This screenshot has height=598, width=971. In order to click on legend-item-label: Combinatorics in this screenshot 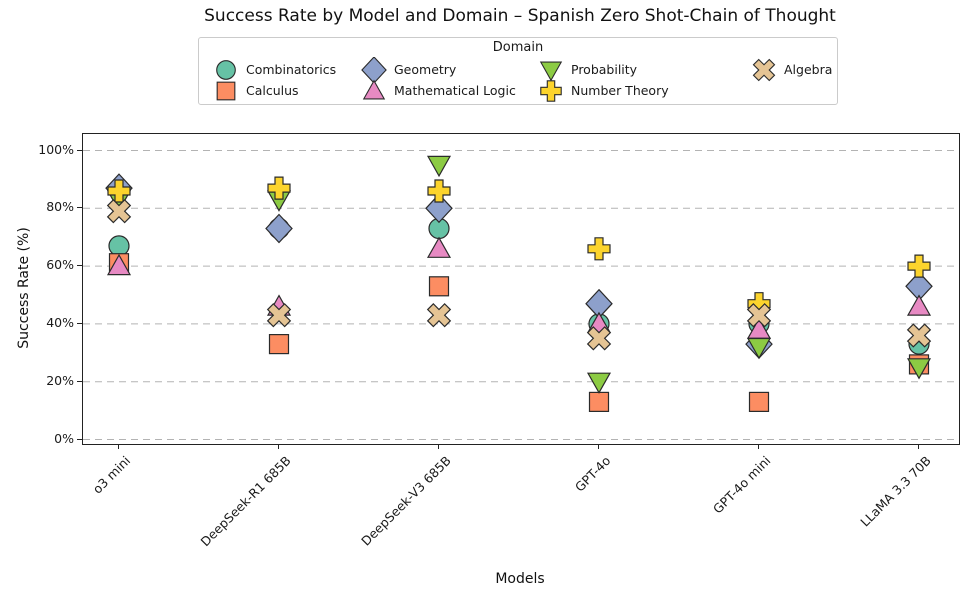, I will do `click(291, 69)`.